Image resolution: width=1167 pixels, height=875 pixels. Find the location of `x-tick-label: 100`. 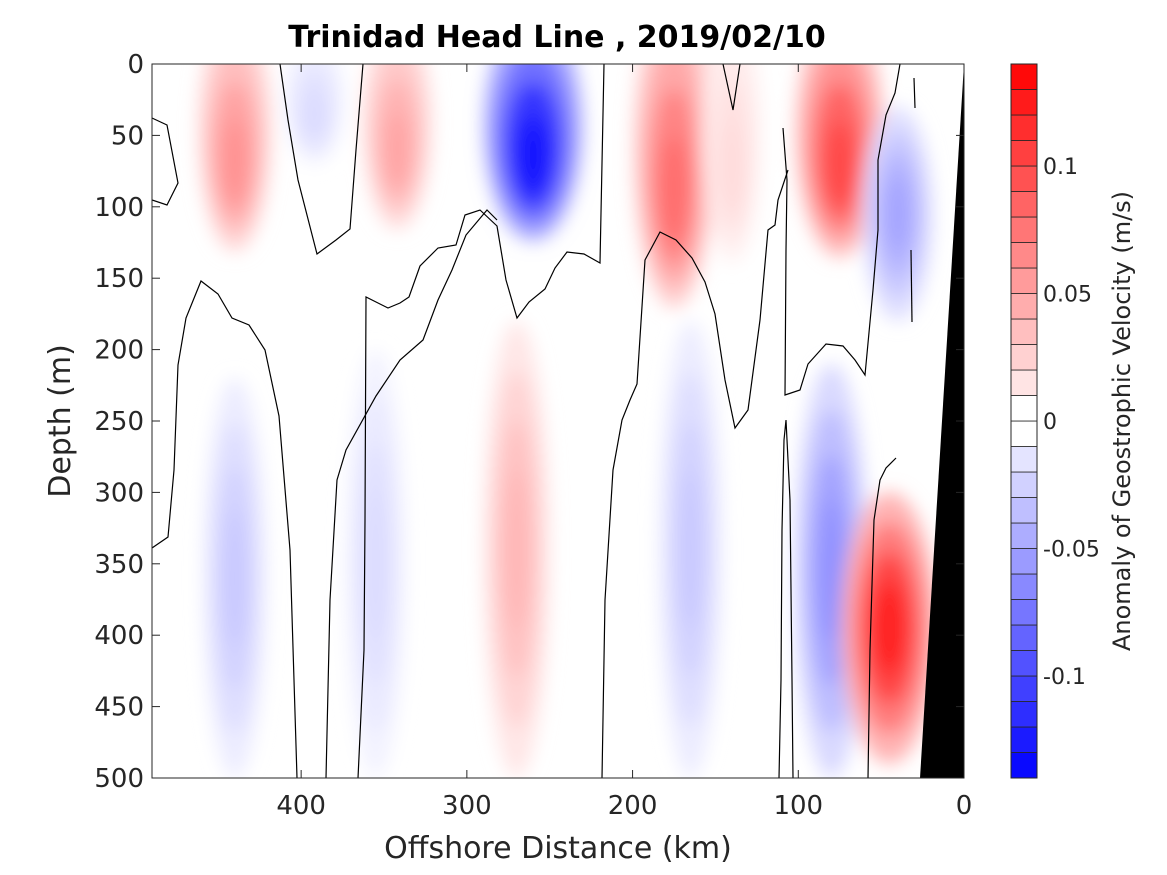

x-tick-label: 100 is located at coordinates (798, 806).